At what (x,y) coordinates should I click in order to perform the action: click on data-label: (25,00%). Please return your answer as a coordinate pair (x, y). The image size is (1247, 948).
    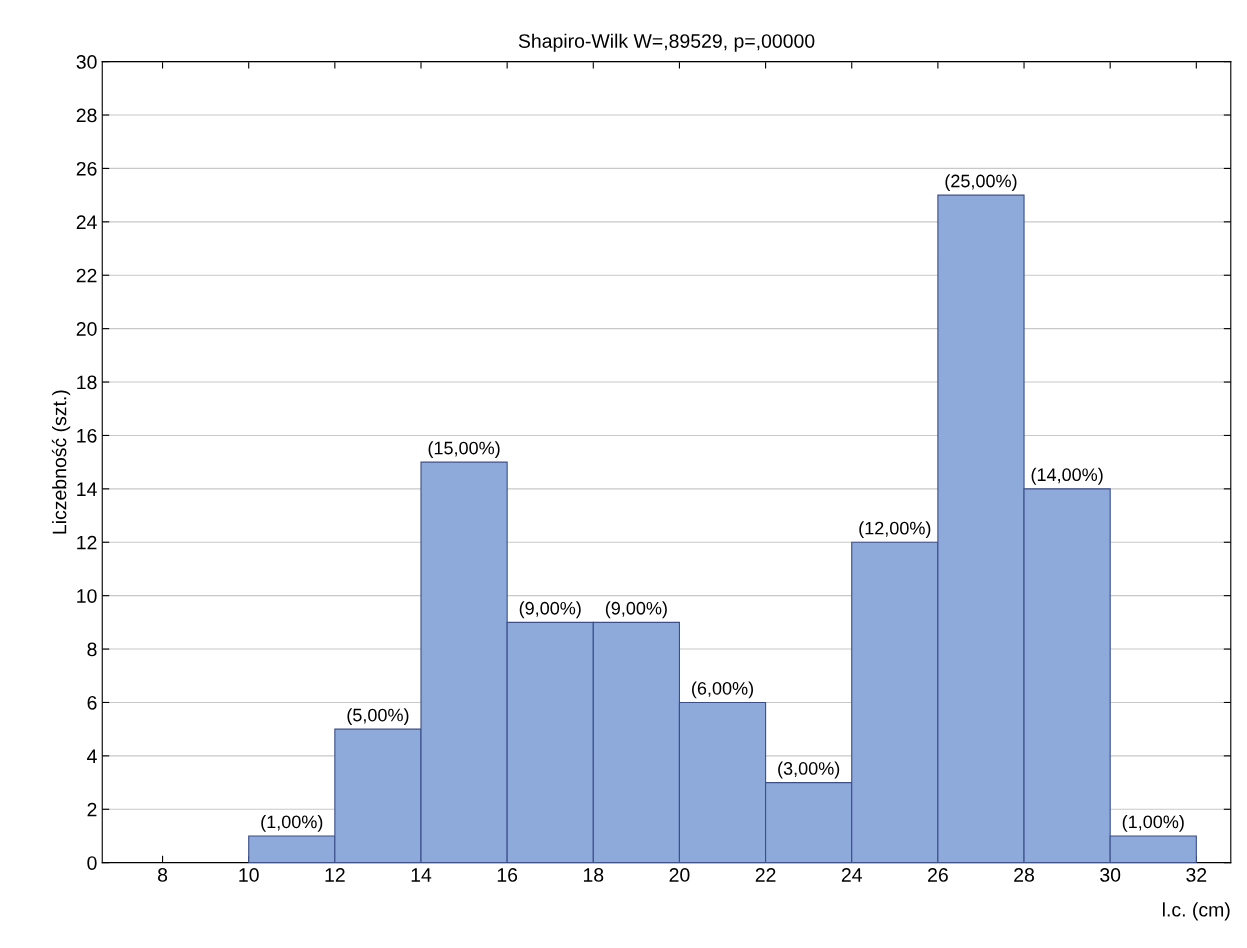
    Looking at the image, I should click on (981, 182).